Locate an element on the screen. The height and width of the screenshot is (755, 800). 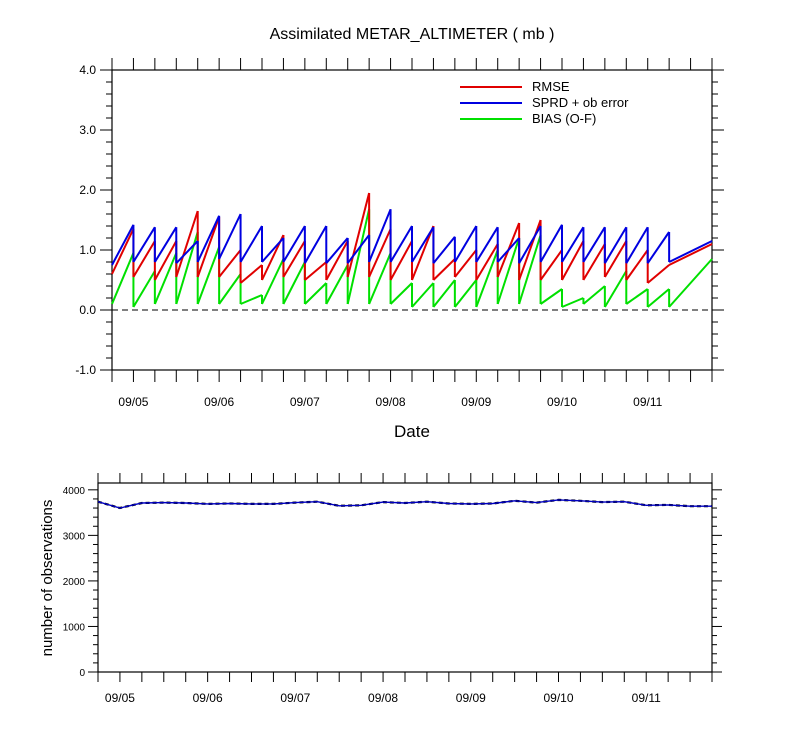
bottom-x-tick-label: 09/07 is located at coordinates (295, 698).